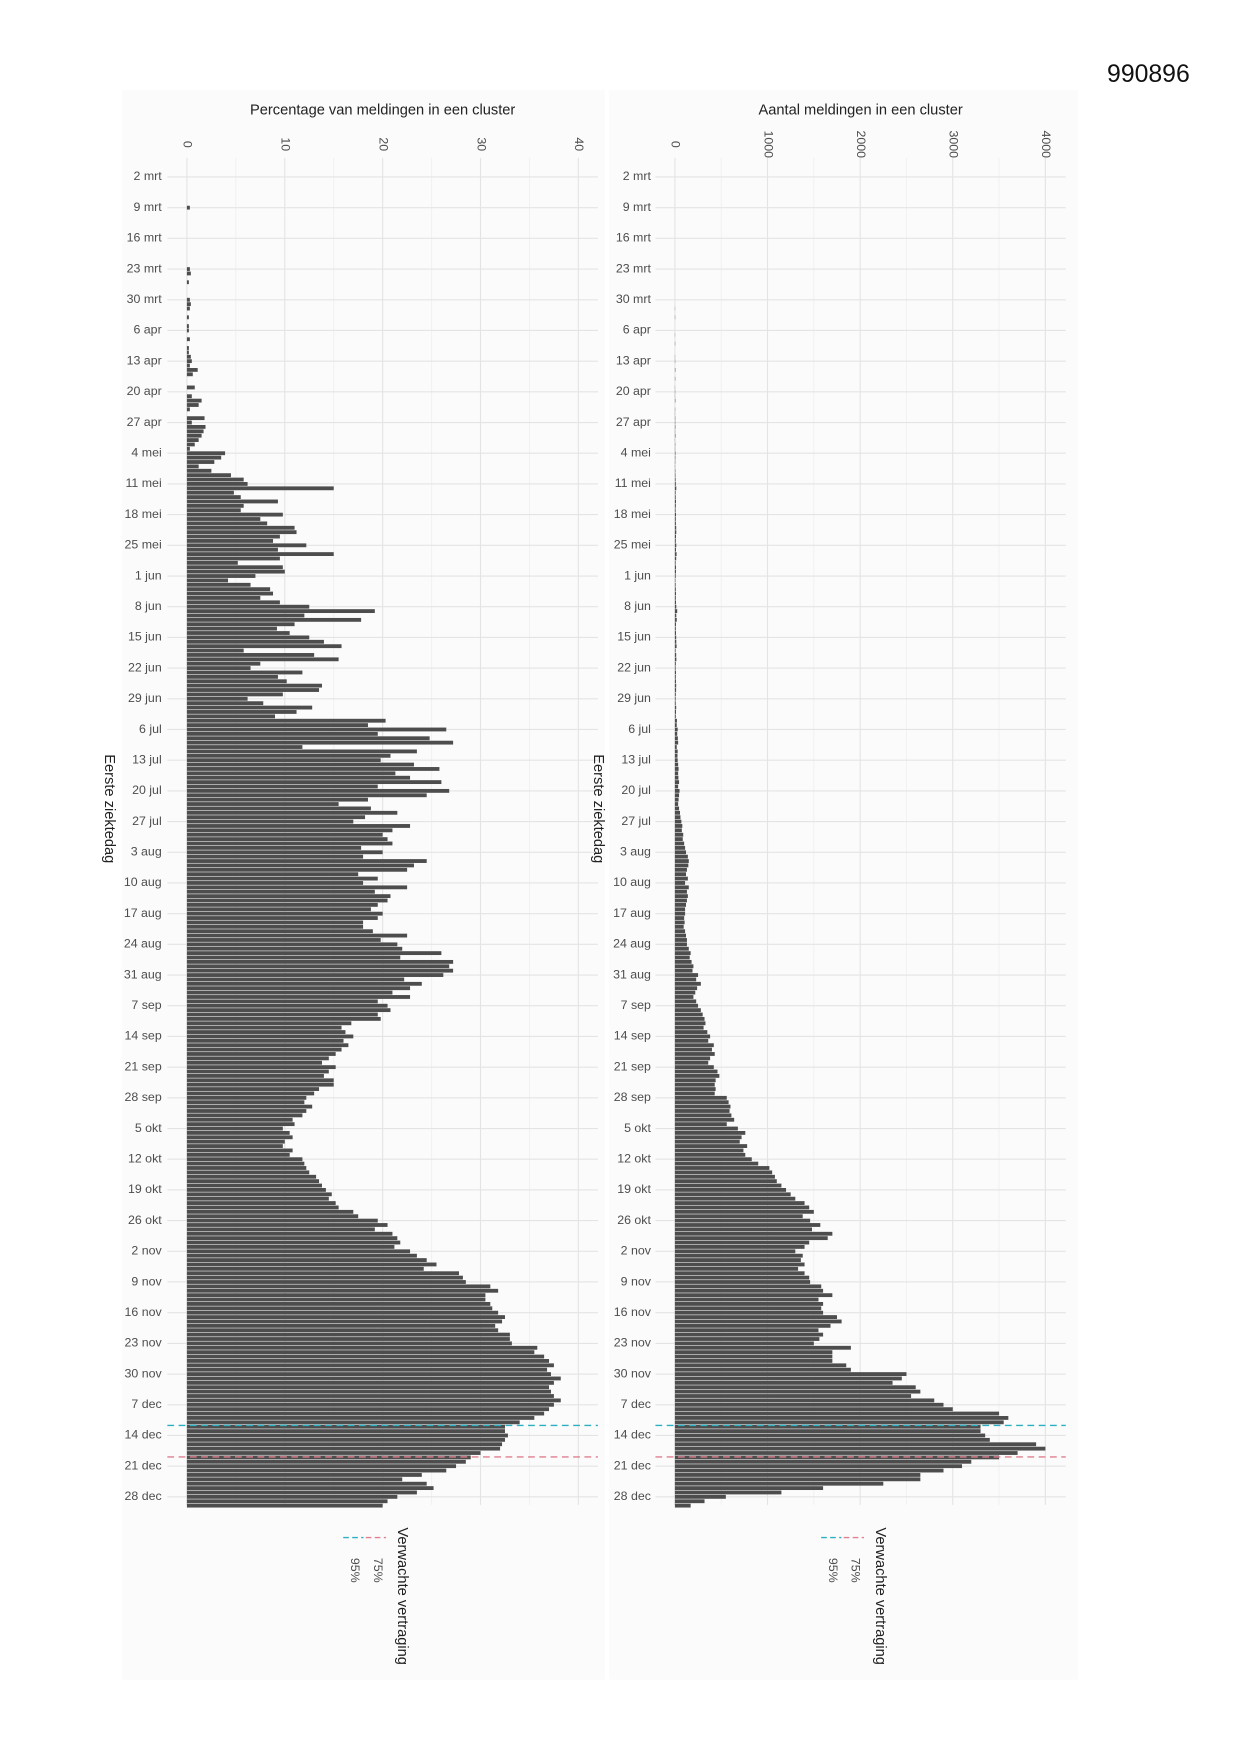 The width and height of the screenshot is (1241, 1754). Describe the element at coordinates (146, 1404) in the screenshot. I see `y-tick-label: 7 dec` at that location.